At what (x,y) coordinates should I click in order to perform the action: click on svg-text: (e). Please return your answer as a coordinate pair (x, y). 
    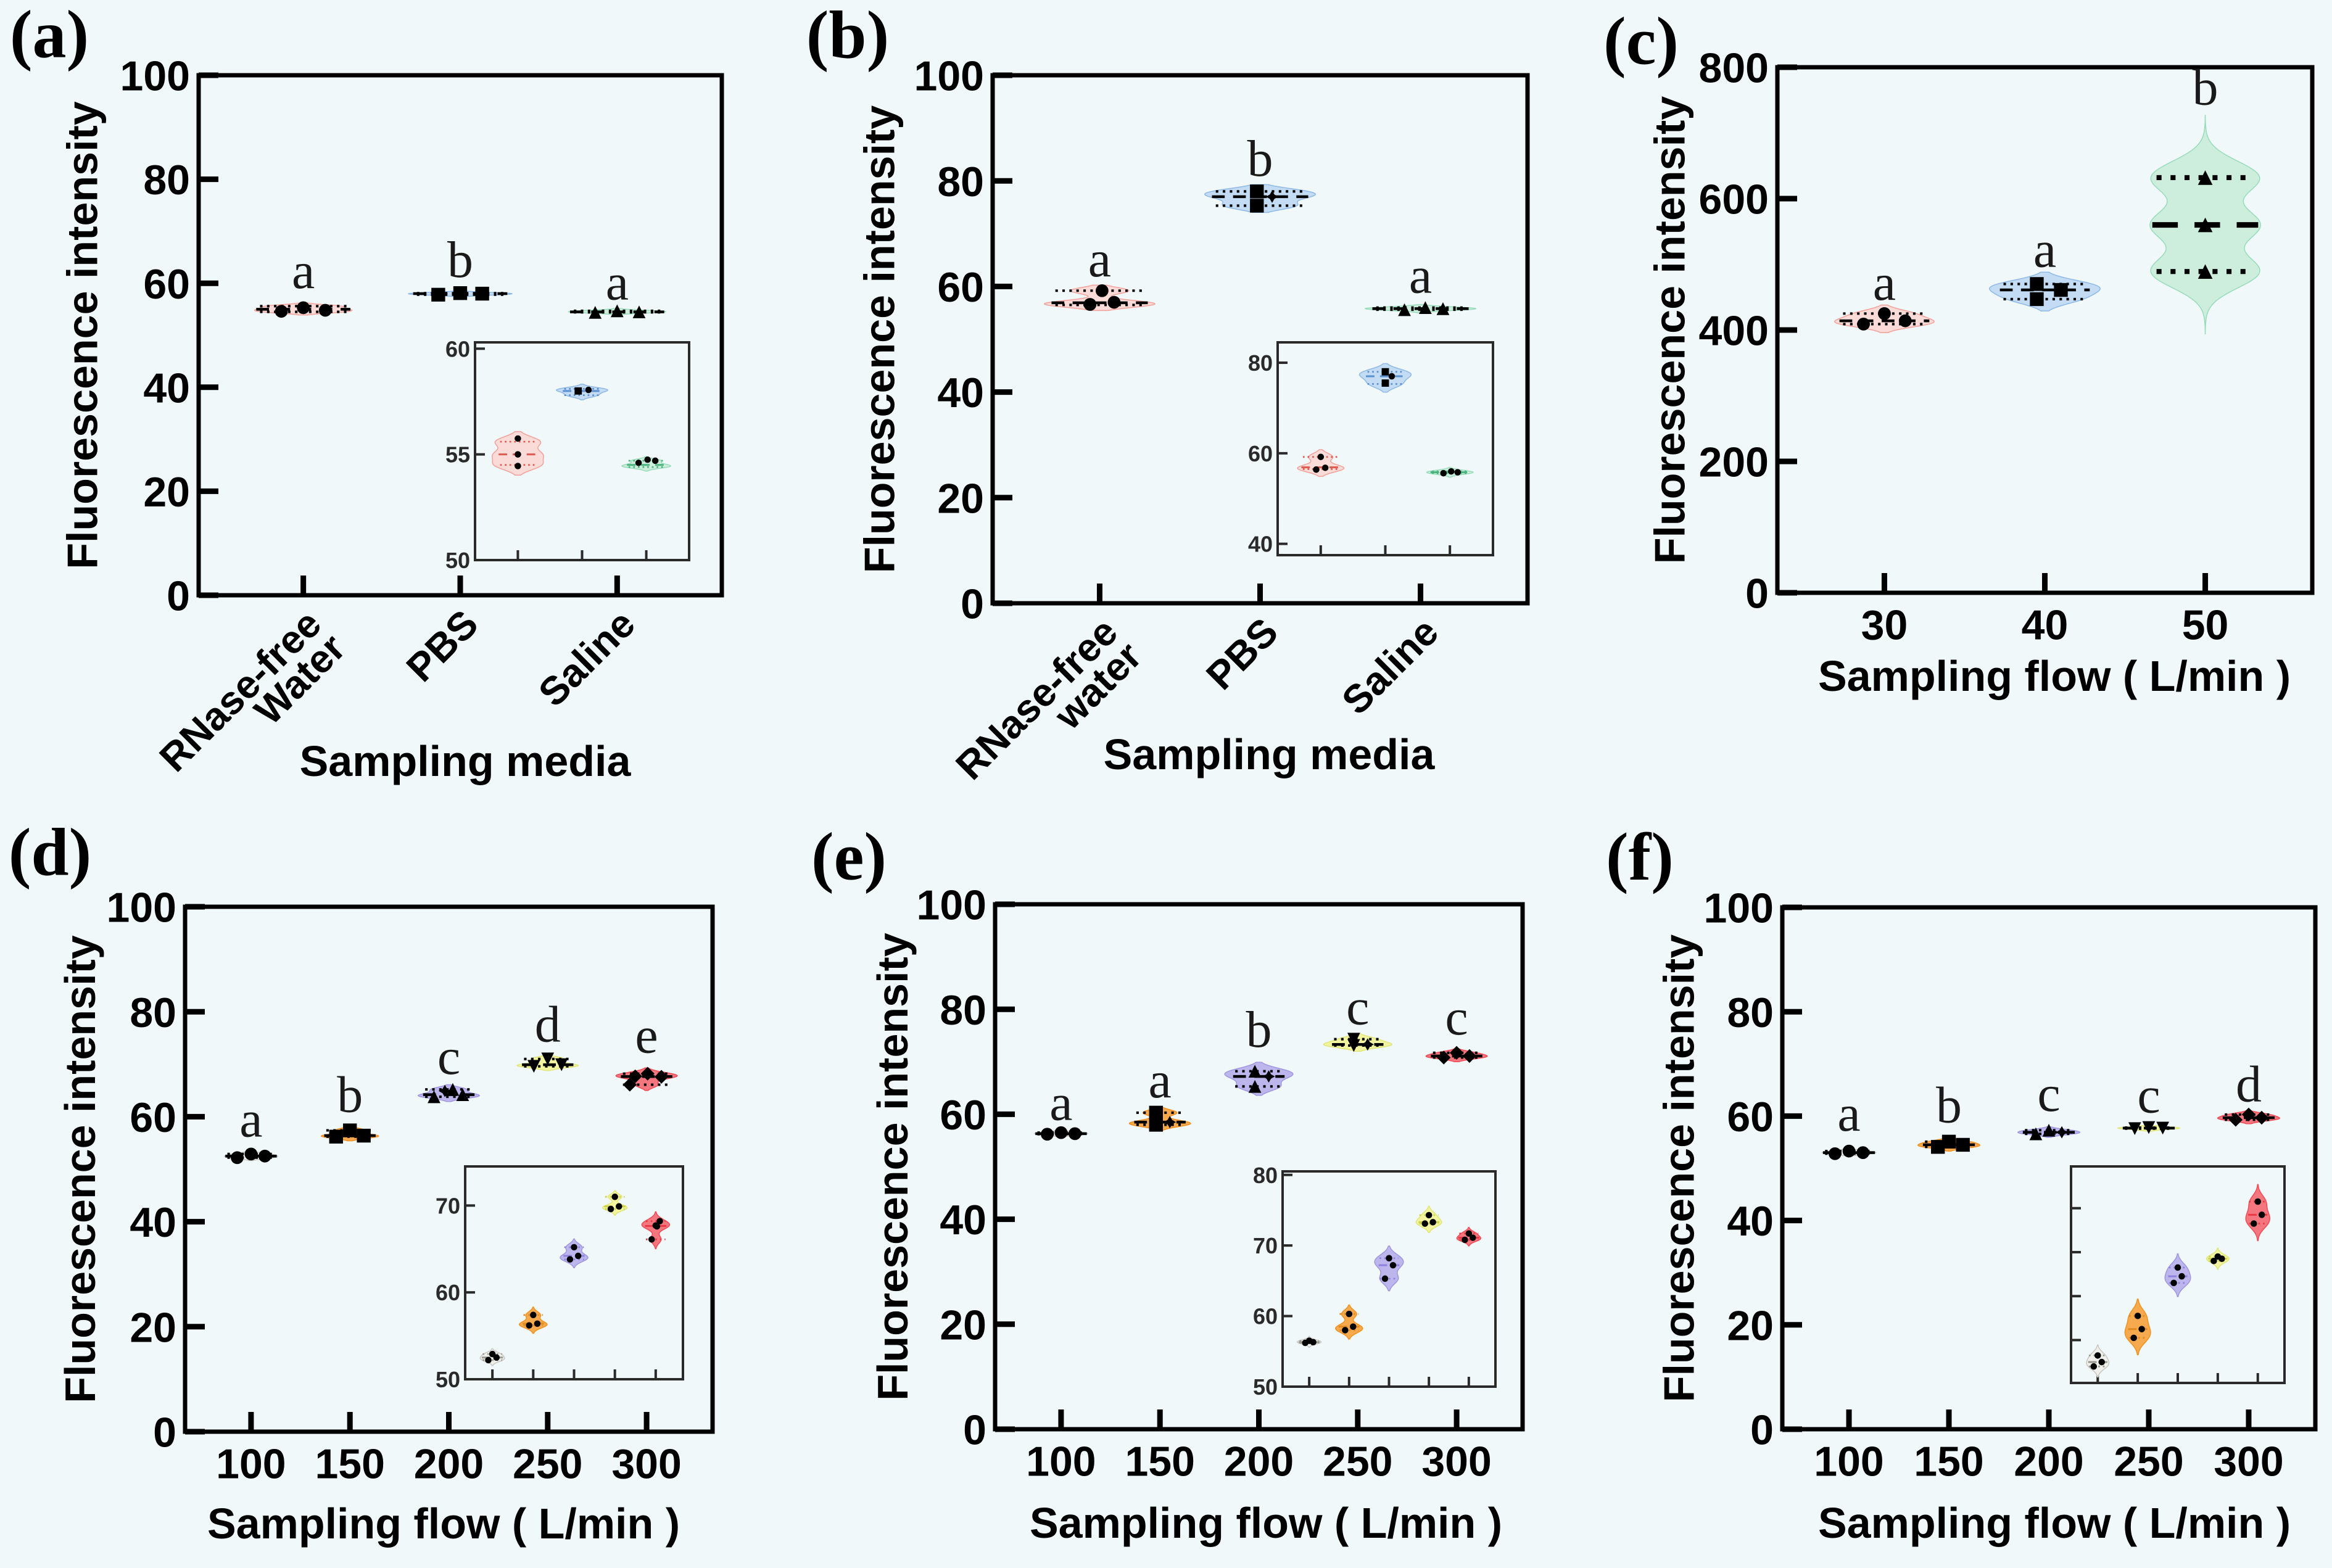
    Looking at the image, I should click on (849, 856).